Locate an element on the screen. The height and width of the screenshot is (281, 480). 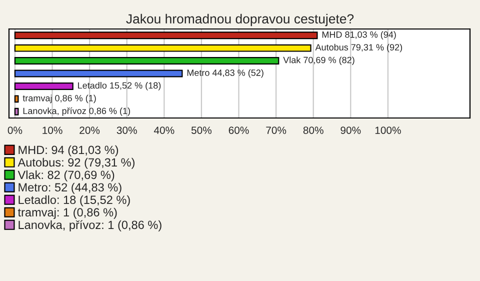
chart-title: Jakou hromadnou dopravou cestujete? is located at coordinates (240, 20).